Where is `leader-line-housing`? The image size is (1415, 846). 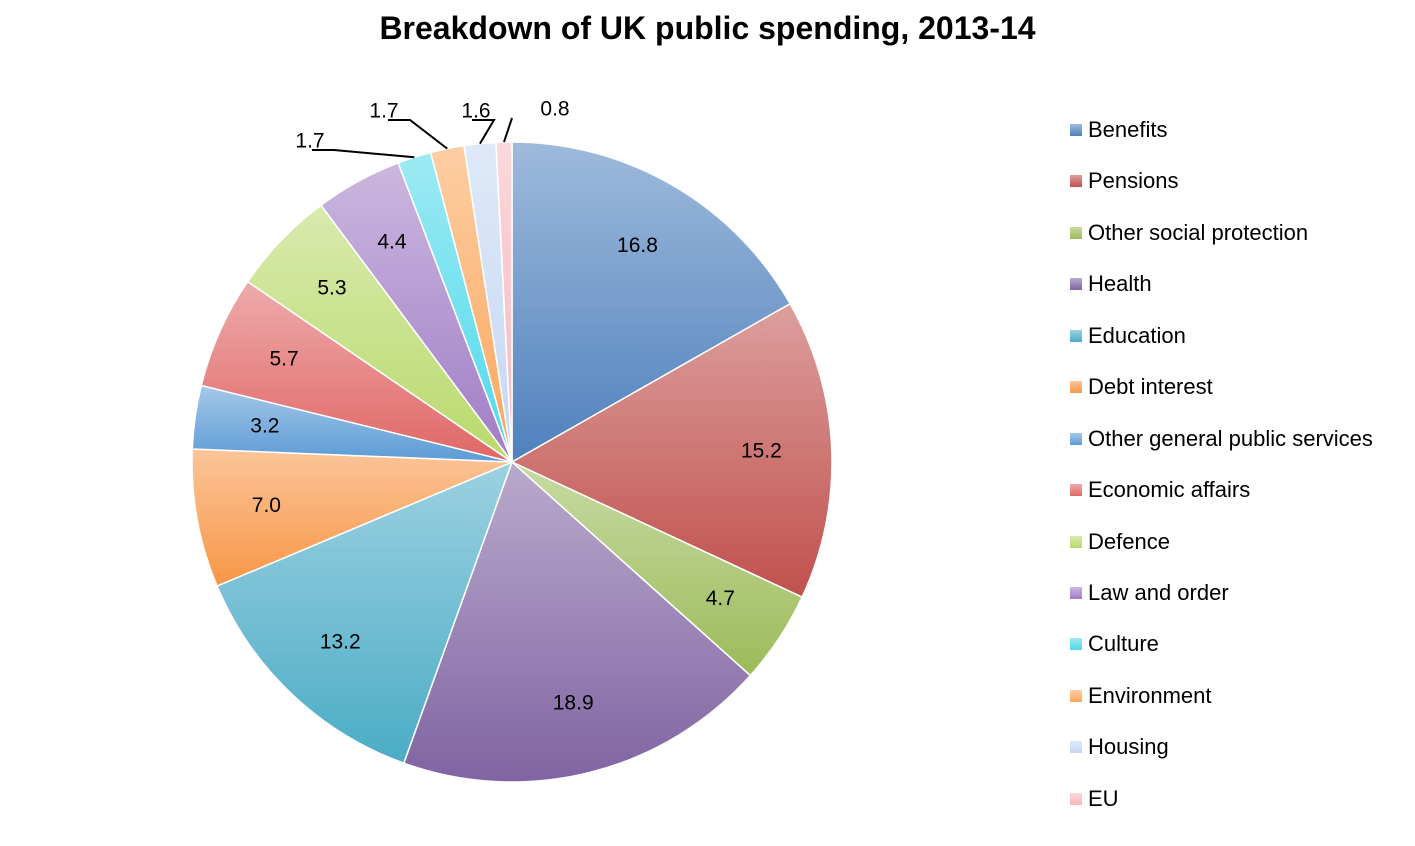 leader-line-housing is located at coordinates (484, 132).